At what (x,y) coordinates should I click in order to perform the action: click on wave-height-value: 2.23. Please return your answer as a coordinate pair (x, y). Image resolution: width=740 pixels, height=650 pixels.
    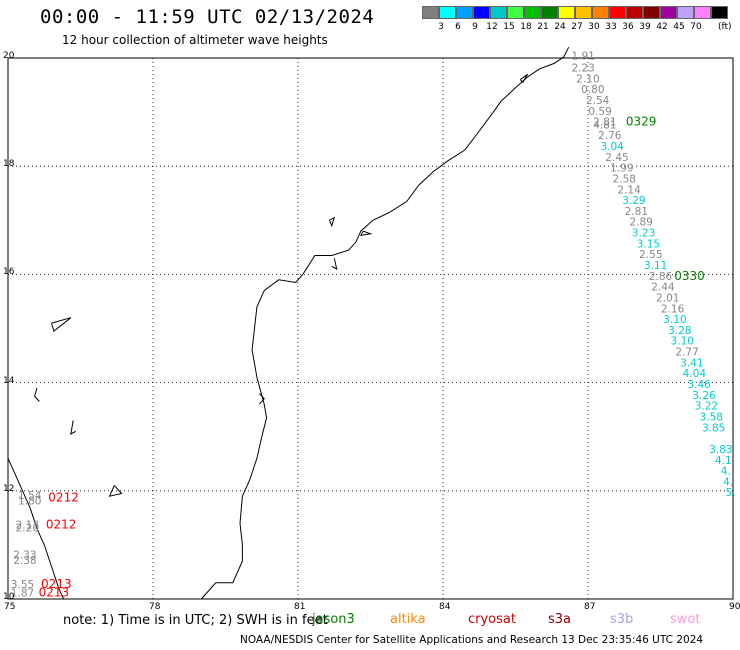
    Looking at the image, I should click on (582, 69).